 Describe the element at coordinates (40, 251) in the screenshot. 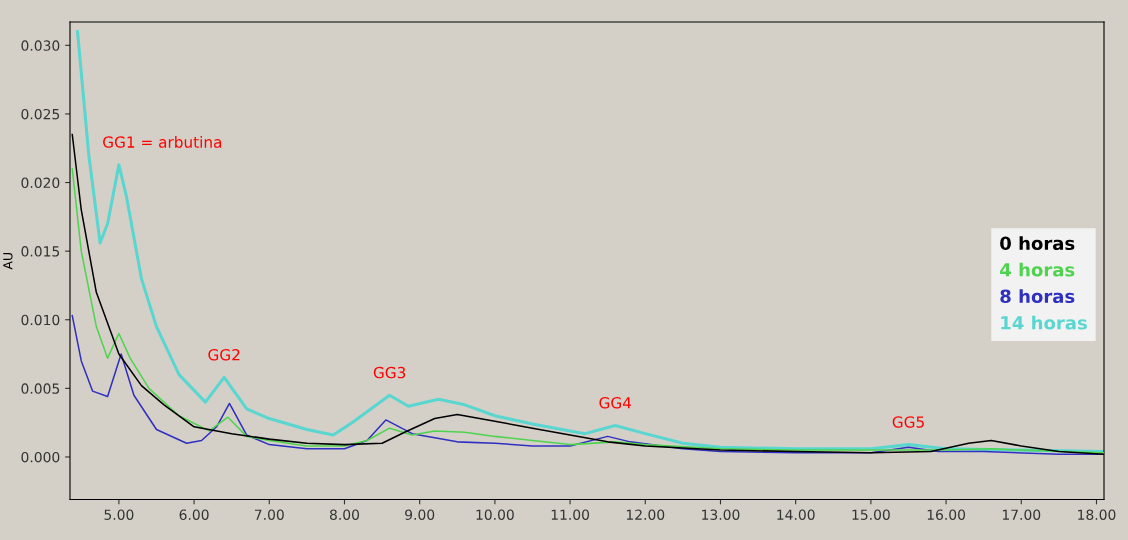

I see `y-tick-label: 0.015` at that location.